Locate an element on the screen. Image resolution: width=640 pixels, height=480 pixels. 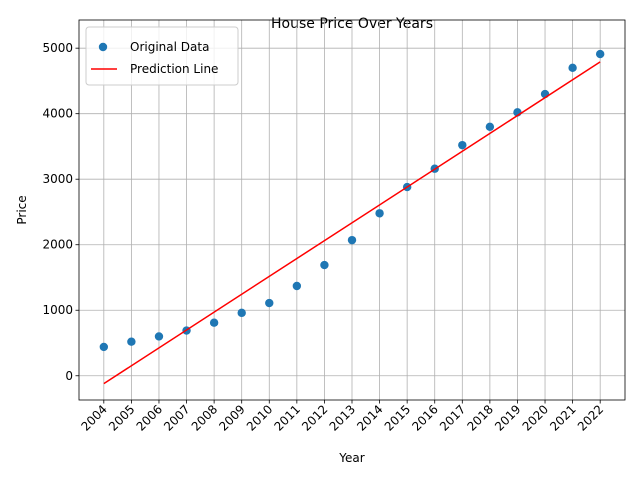
x-tick-label: 2018 is located at coordinates (480, 417).